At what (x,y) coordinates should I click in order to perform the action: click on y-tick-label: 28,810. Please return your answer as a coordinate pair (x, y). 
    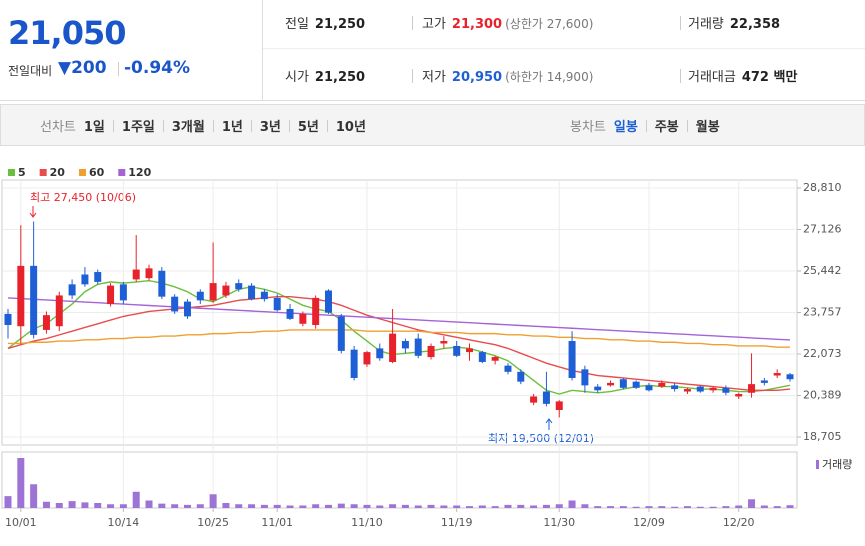
    Looking at the image, I should click on (822, 187).